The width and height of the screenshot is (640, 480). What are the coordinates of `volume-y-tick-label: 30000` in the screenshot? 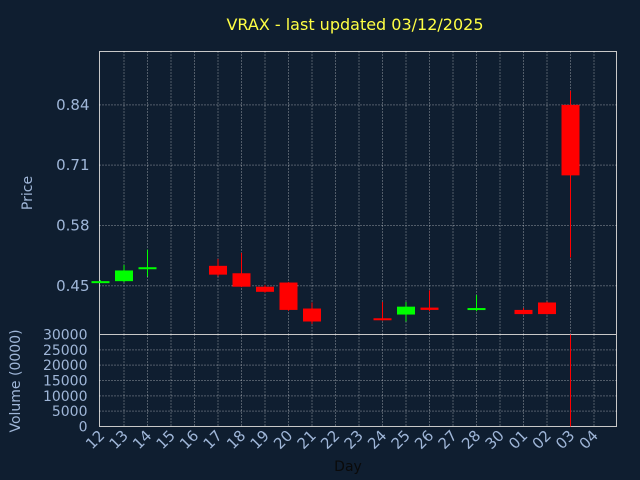 It's located at (65, 336).